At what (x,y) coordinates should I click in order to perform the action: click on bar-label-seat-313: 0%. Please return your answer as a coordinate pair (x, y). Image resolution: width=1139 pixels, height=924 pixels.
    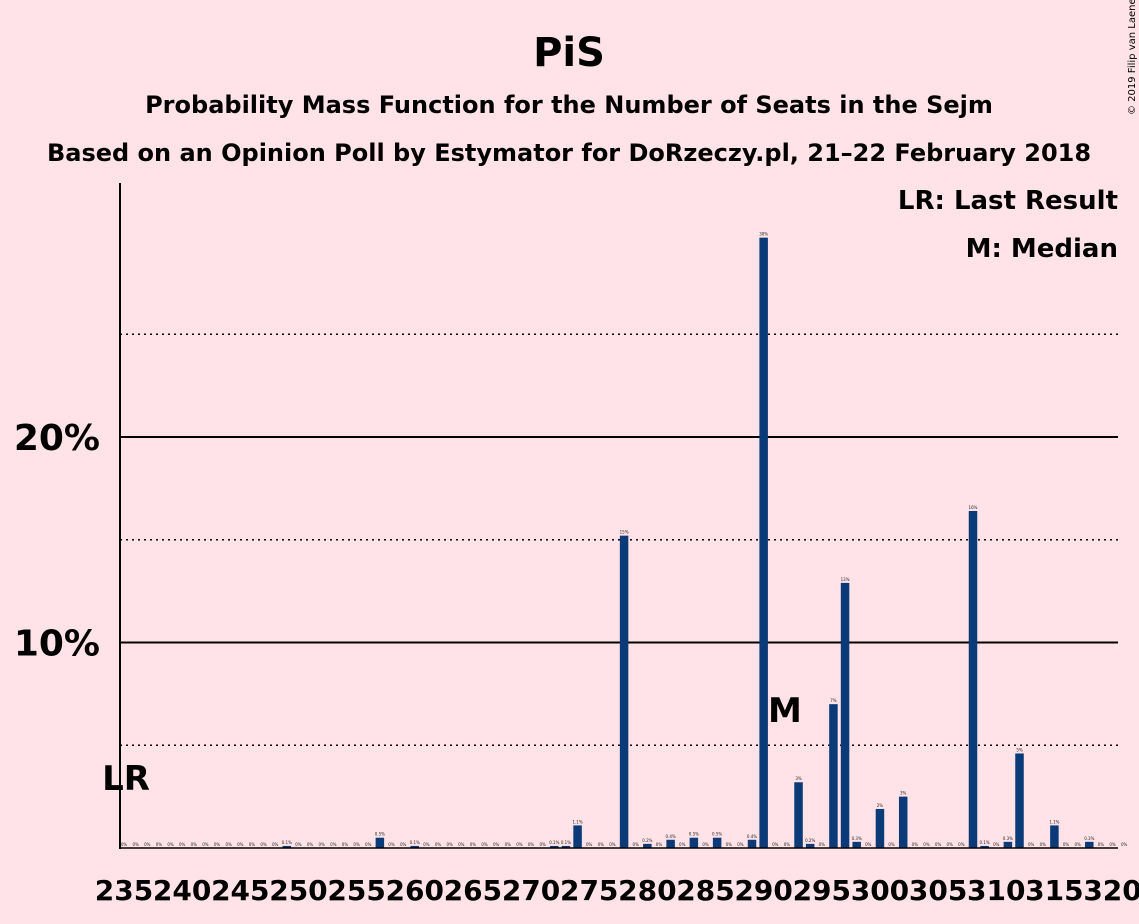
    Looking at the image, I should click on (1031, 844).